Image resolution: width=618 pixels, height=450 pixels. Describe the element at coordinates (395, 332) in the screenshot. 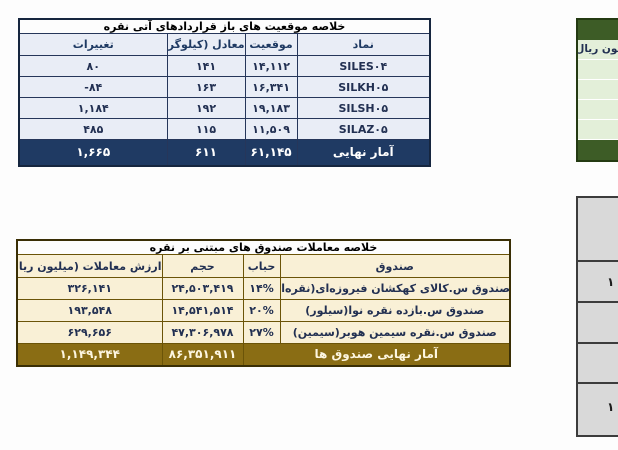

I see `fund-name-cell: صندوق س.نقره سیمین هوبر(سیمین)` at that location.